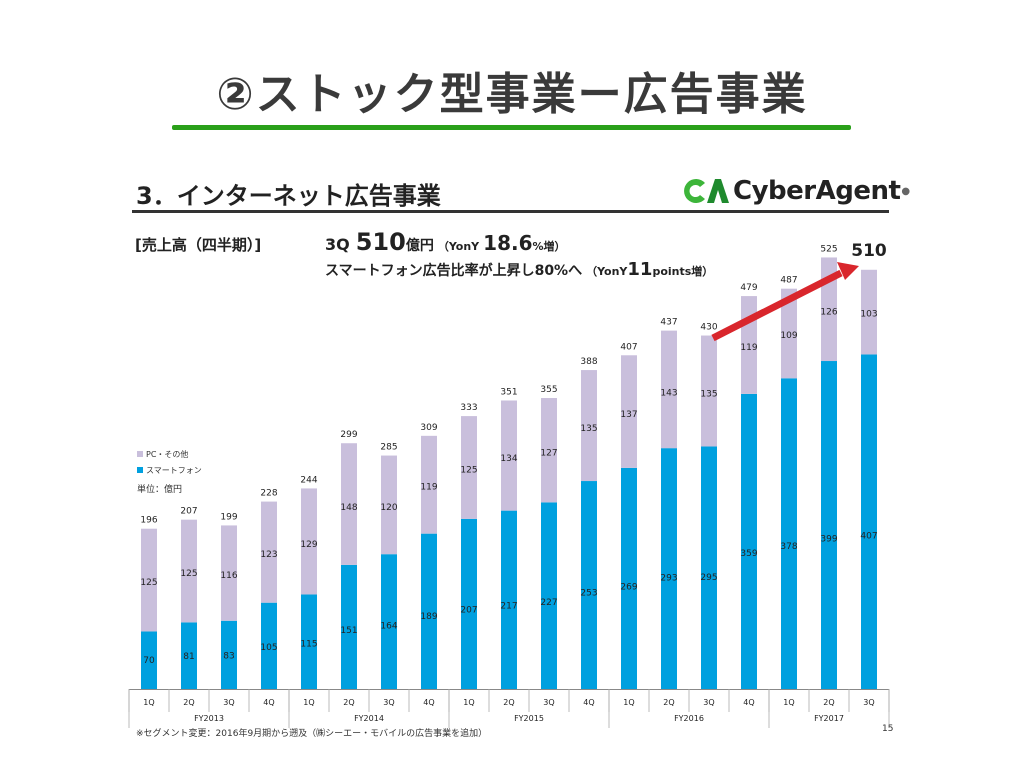 The image size is (1024, 768). What do you see at coordinates (640, 269) in the screenshot?
I see `headline-2-yoy-value: 11` at bounding box center [640, 269].